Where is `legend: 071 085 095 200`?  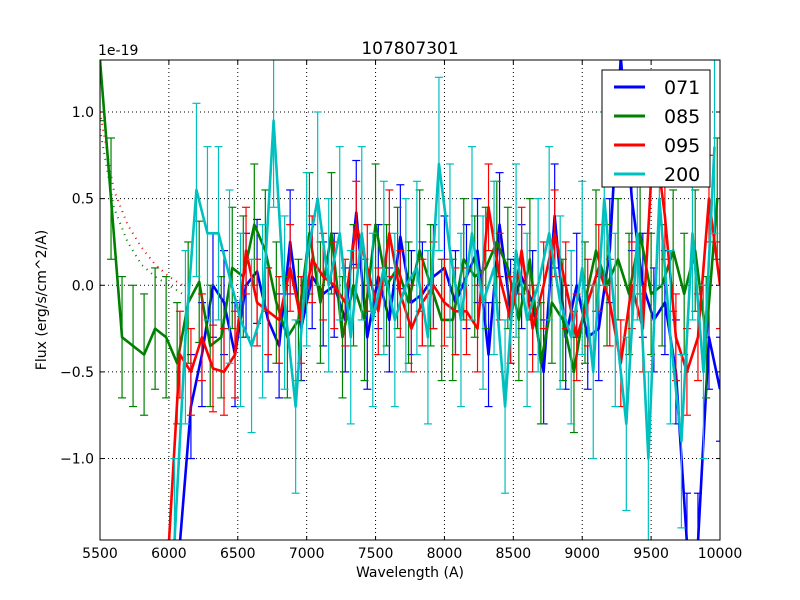
legend: 071 085 095 200 is located at coordinates (656, 128).